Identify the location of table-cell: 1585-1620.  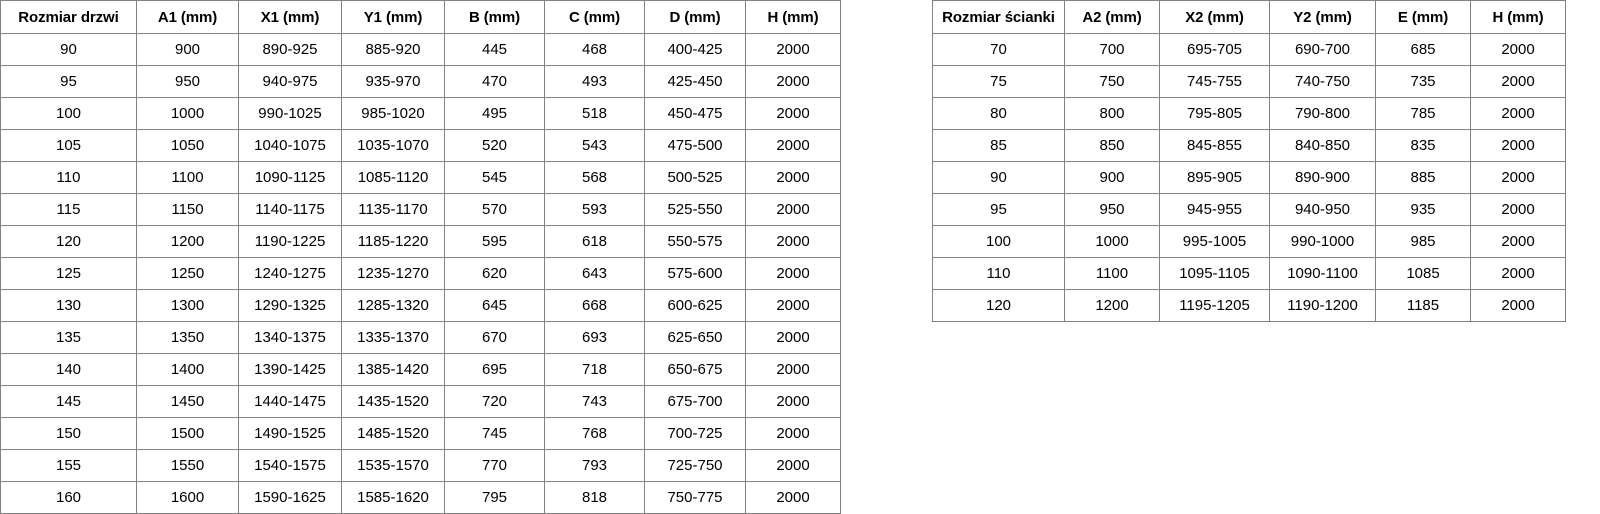
(393, 497).